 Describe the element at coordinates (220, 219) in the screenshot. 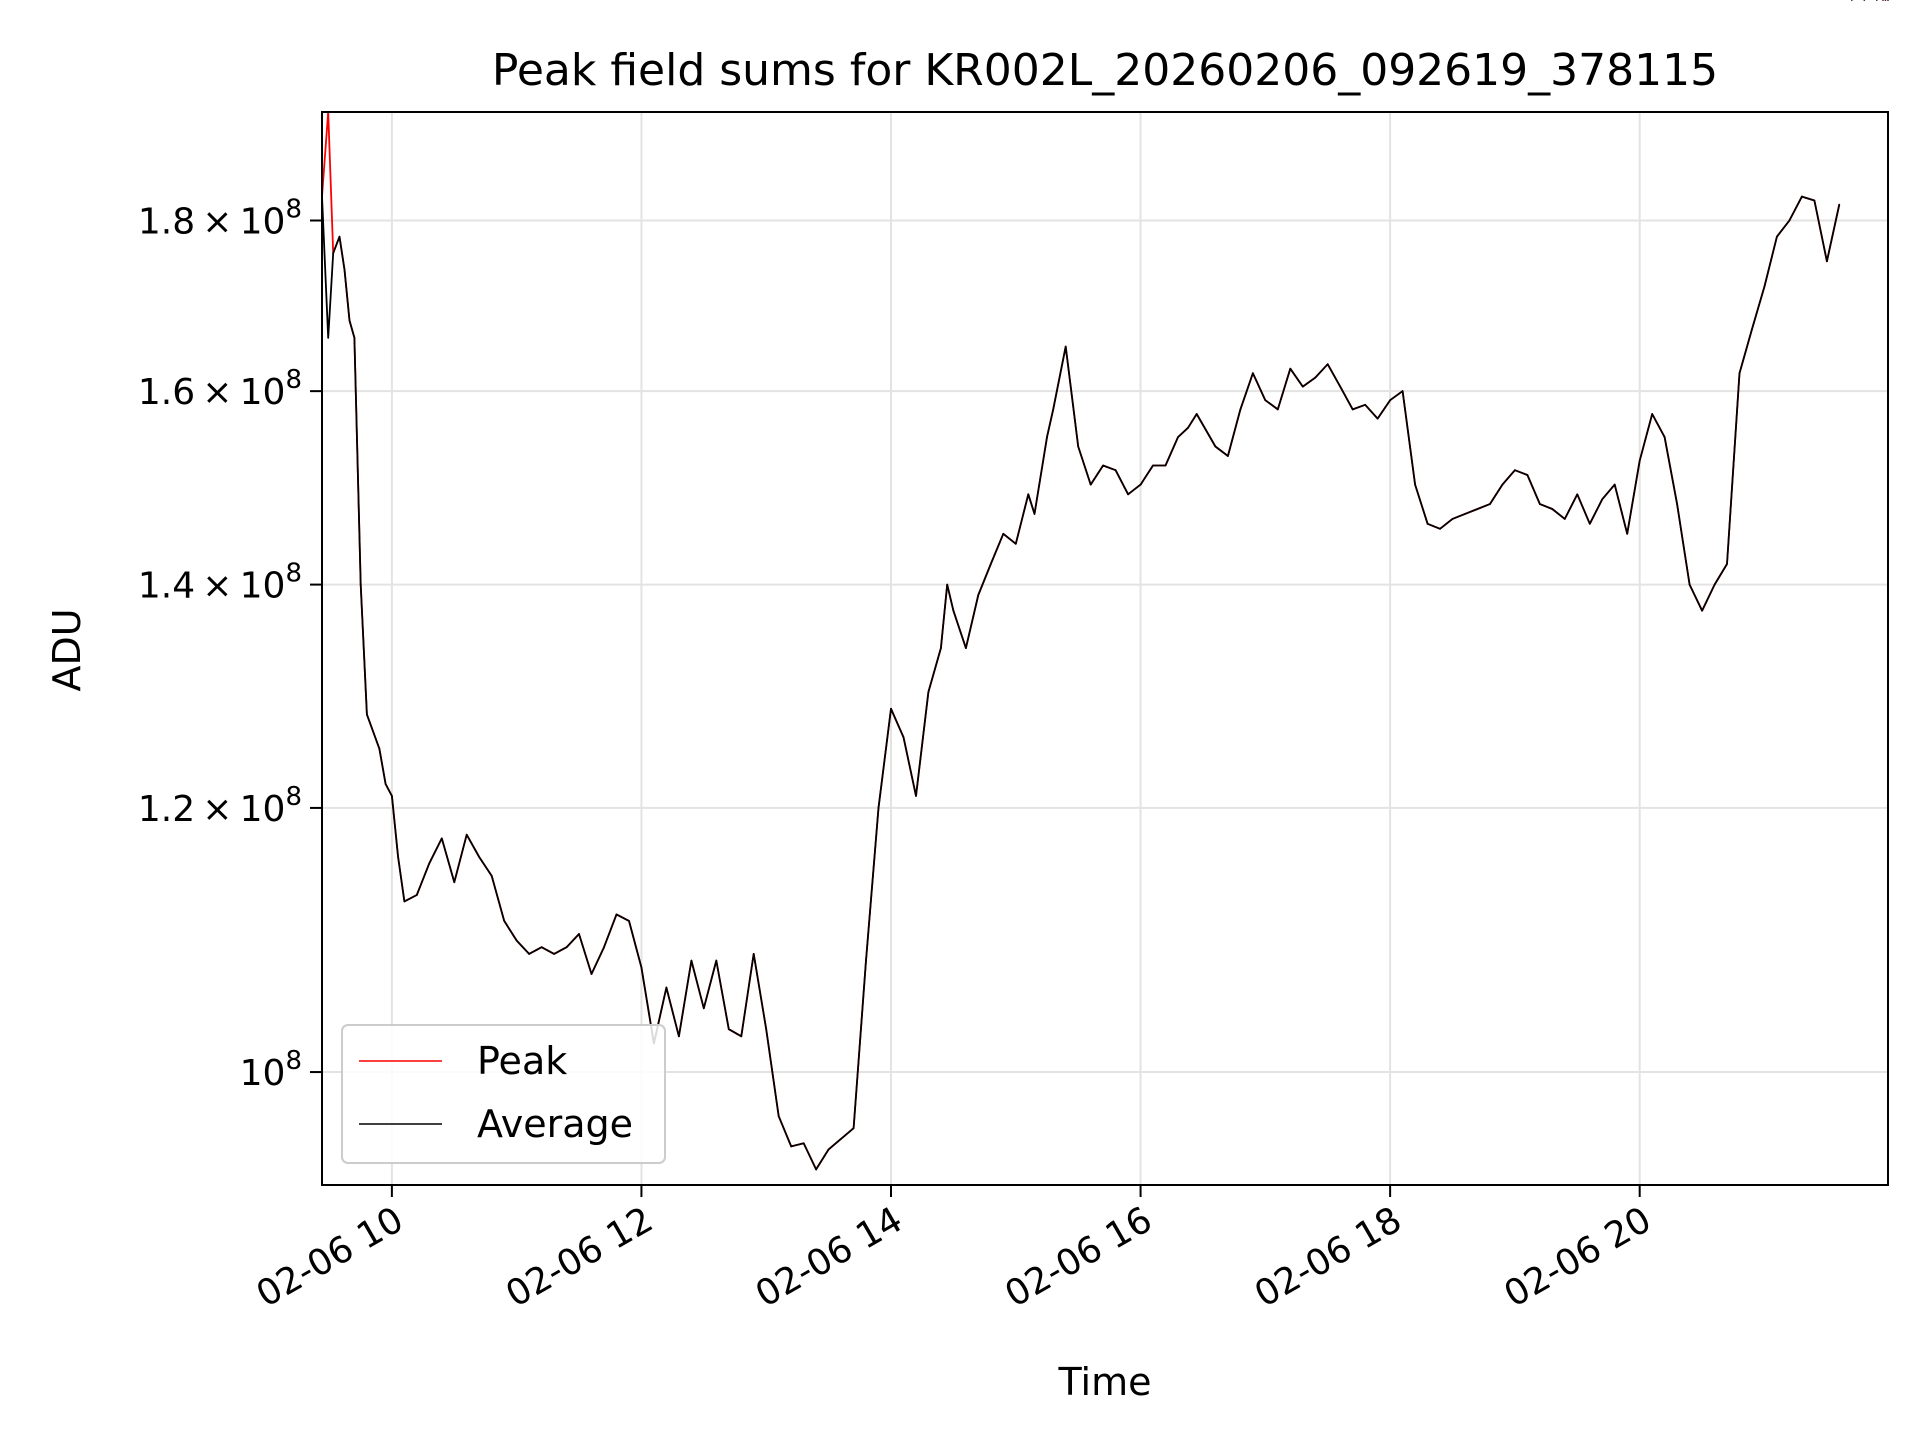

I see `y-tick-label: 1.8 × 108` at that location.